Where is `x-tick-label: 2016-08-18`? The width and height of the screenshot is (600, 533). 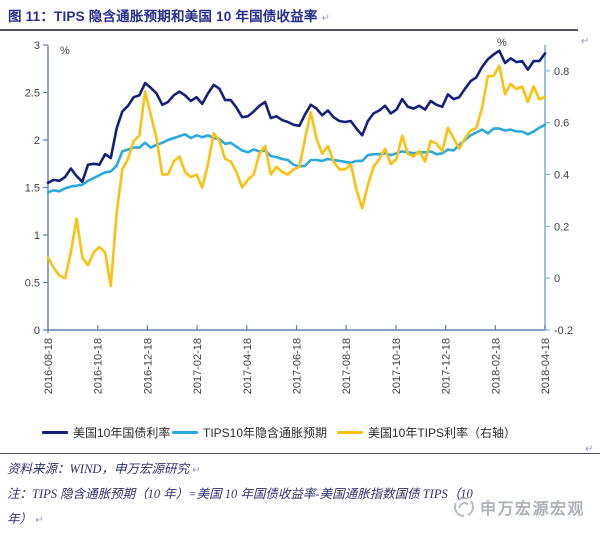 x-tick-label: 2016-08-18 is located at coordinates (49, 366).